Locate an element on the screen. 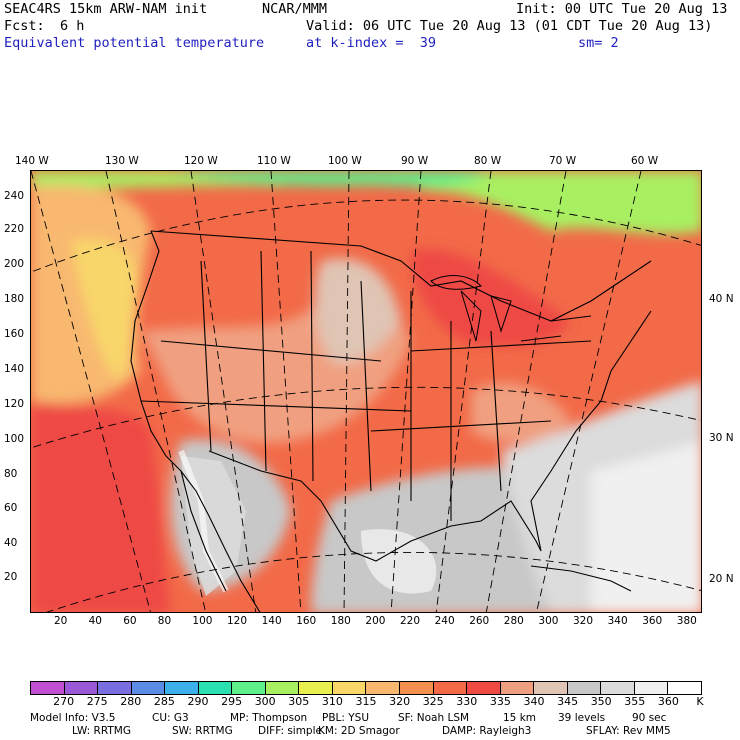  x-tick-label: 160 is located at coordinates (306, 621).